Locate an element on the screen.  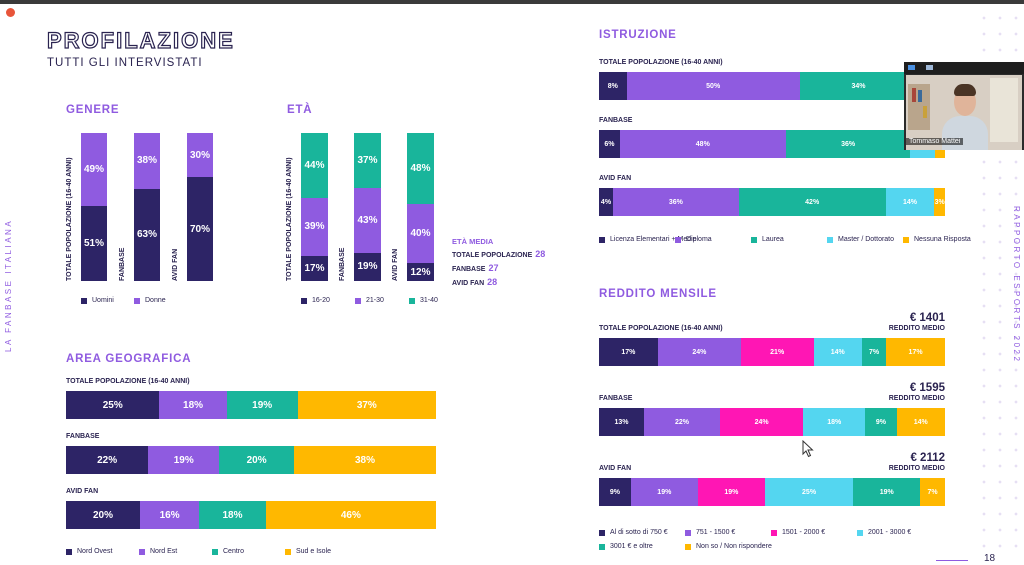
bar-segment: 16% is located at coordinates (170, 515).